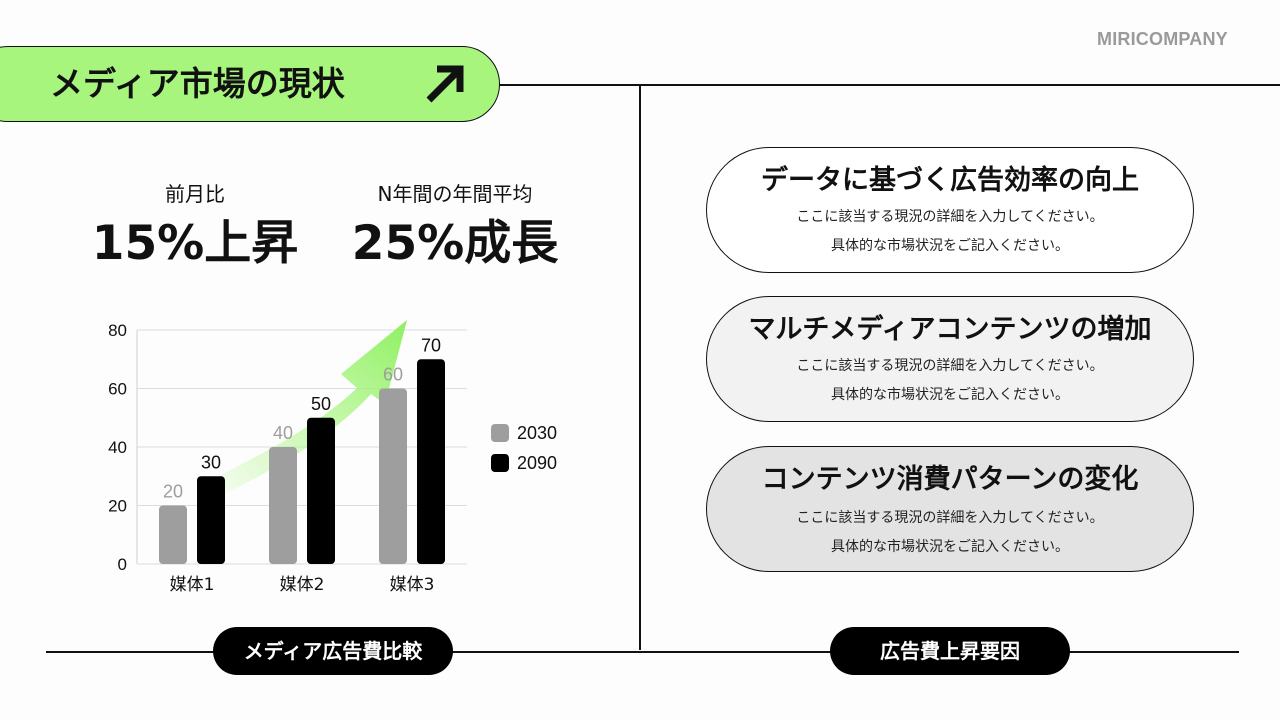 This screenshot has width=1280, height=720. I want to click on brand-logo: MIRICOMPANY, so click(1162, 39).